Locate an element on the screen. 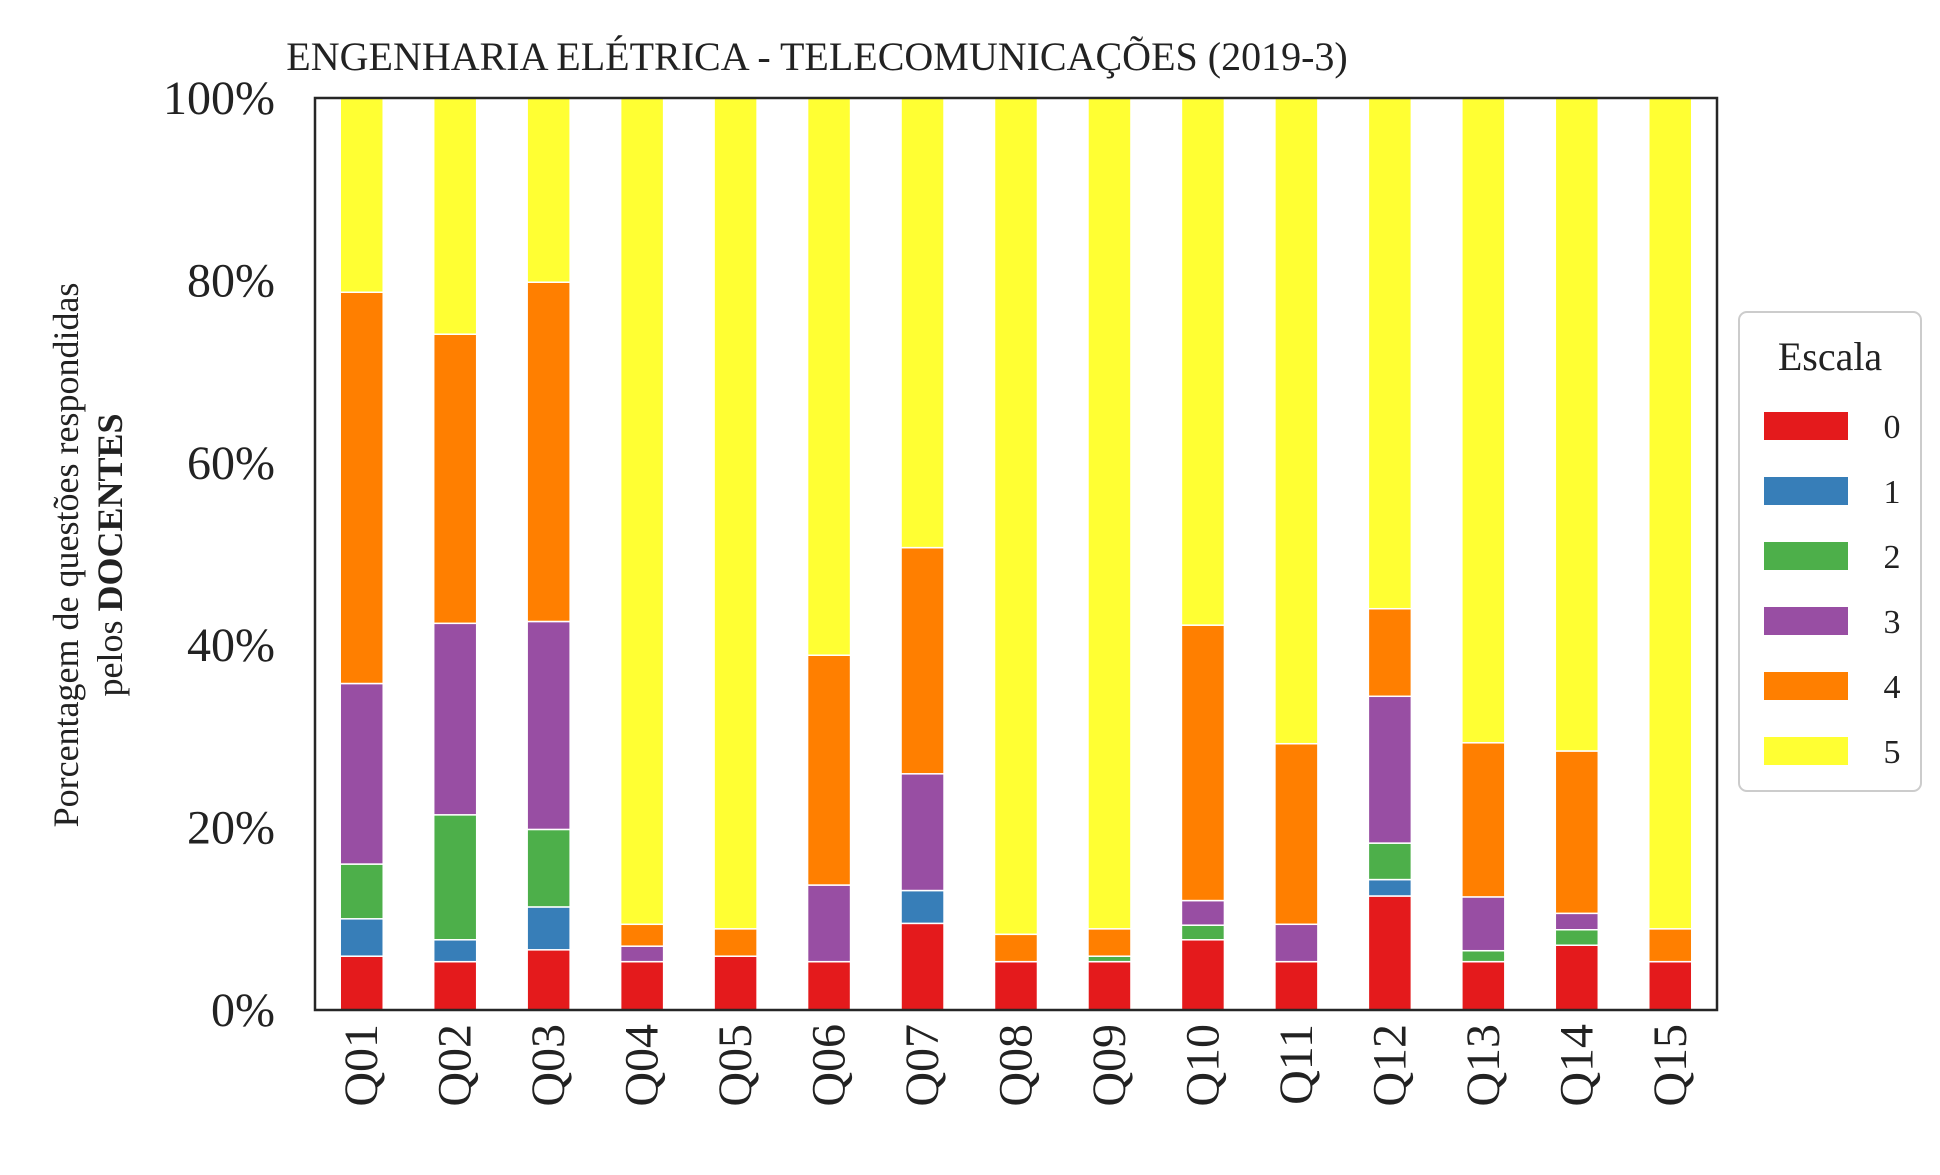 This screenshot has height=1175, width=1940. x-tick-label-q01: Q01 is located at coordinates (361, 1065).